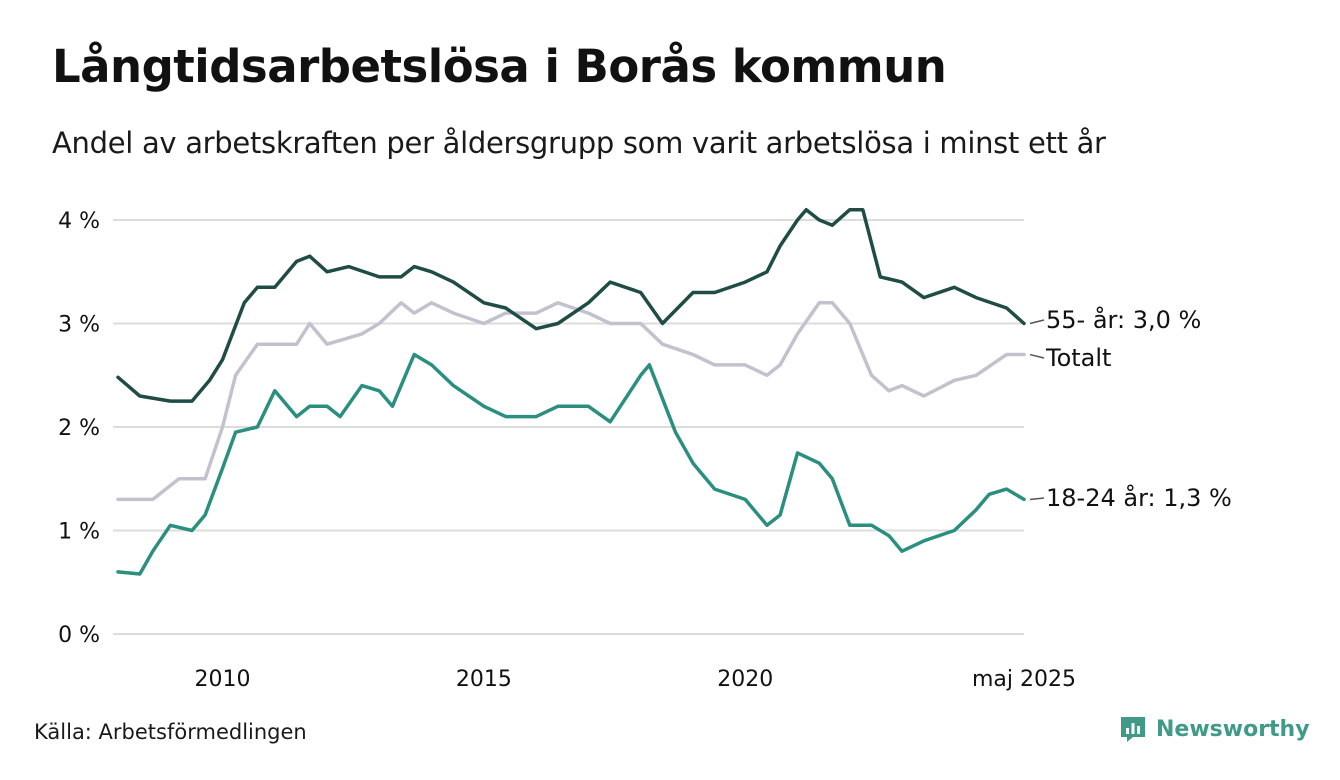 The image size is (1340, 780). Describe the element at coordinates (79, 221) in the screenshot. I see `y-tick-label: 4 %` at that location.